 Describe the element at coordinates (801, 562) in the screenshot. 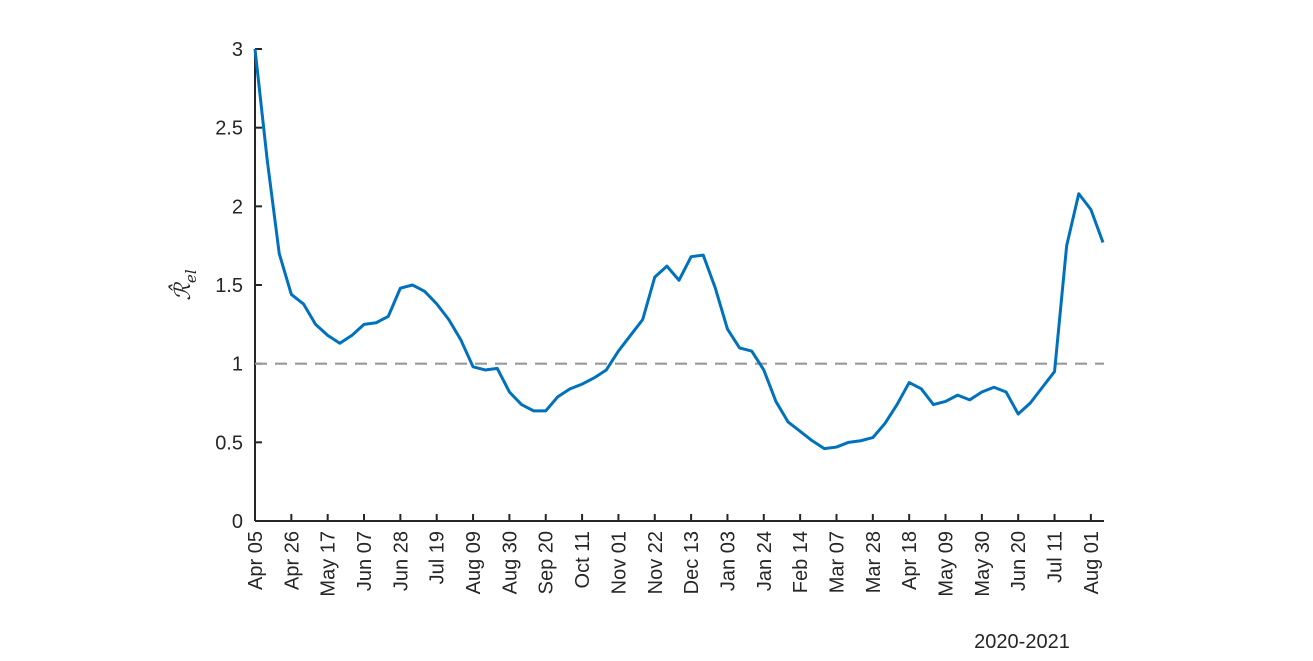

I see `x-tick-label: Feb 14` at that location.